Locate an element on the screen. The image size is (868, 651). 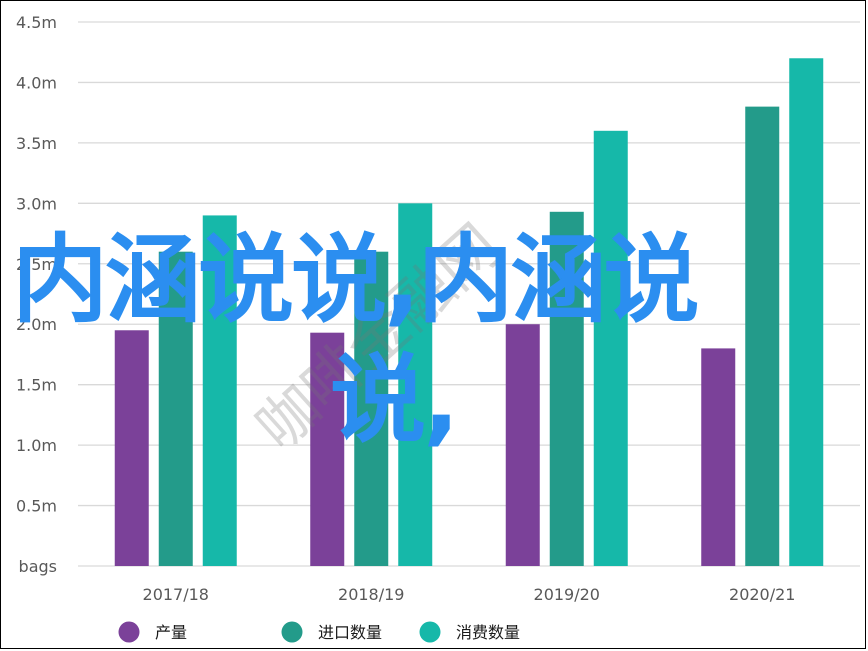
y-tick-label: bags is located at coordinates (38, 566).